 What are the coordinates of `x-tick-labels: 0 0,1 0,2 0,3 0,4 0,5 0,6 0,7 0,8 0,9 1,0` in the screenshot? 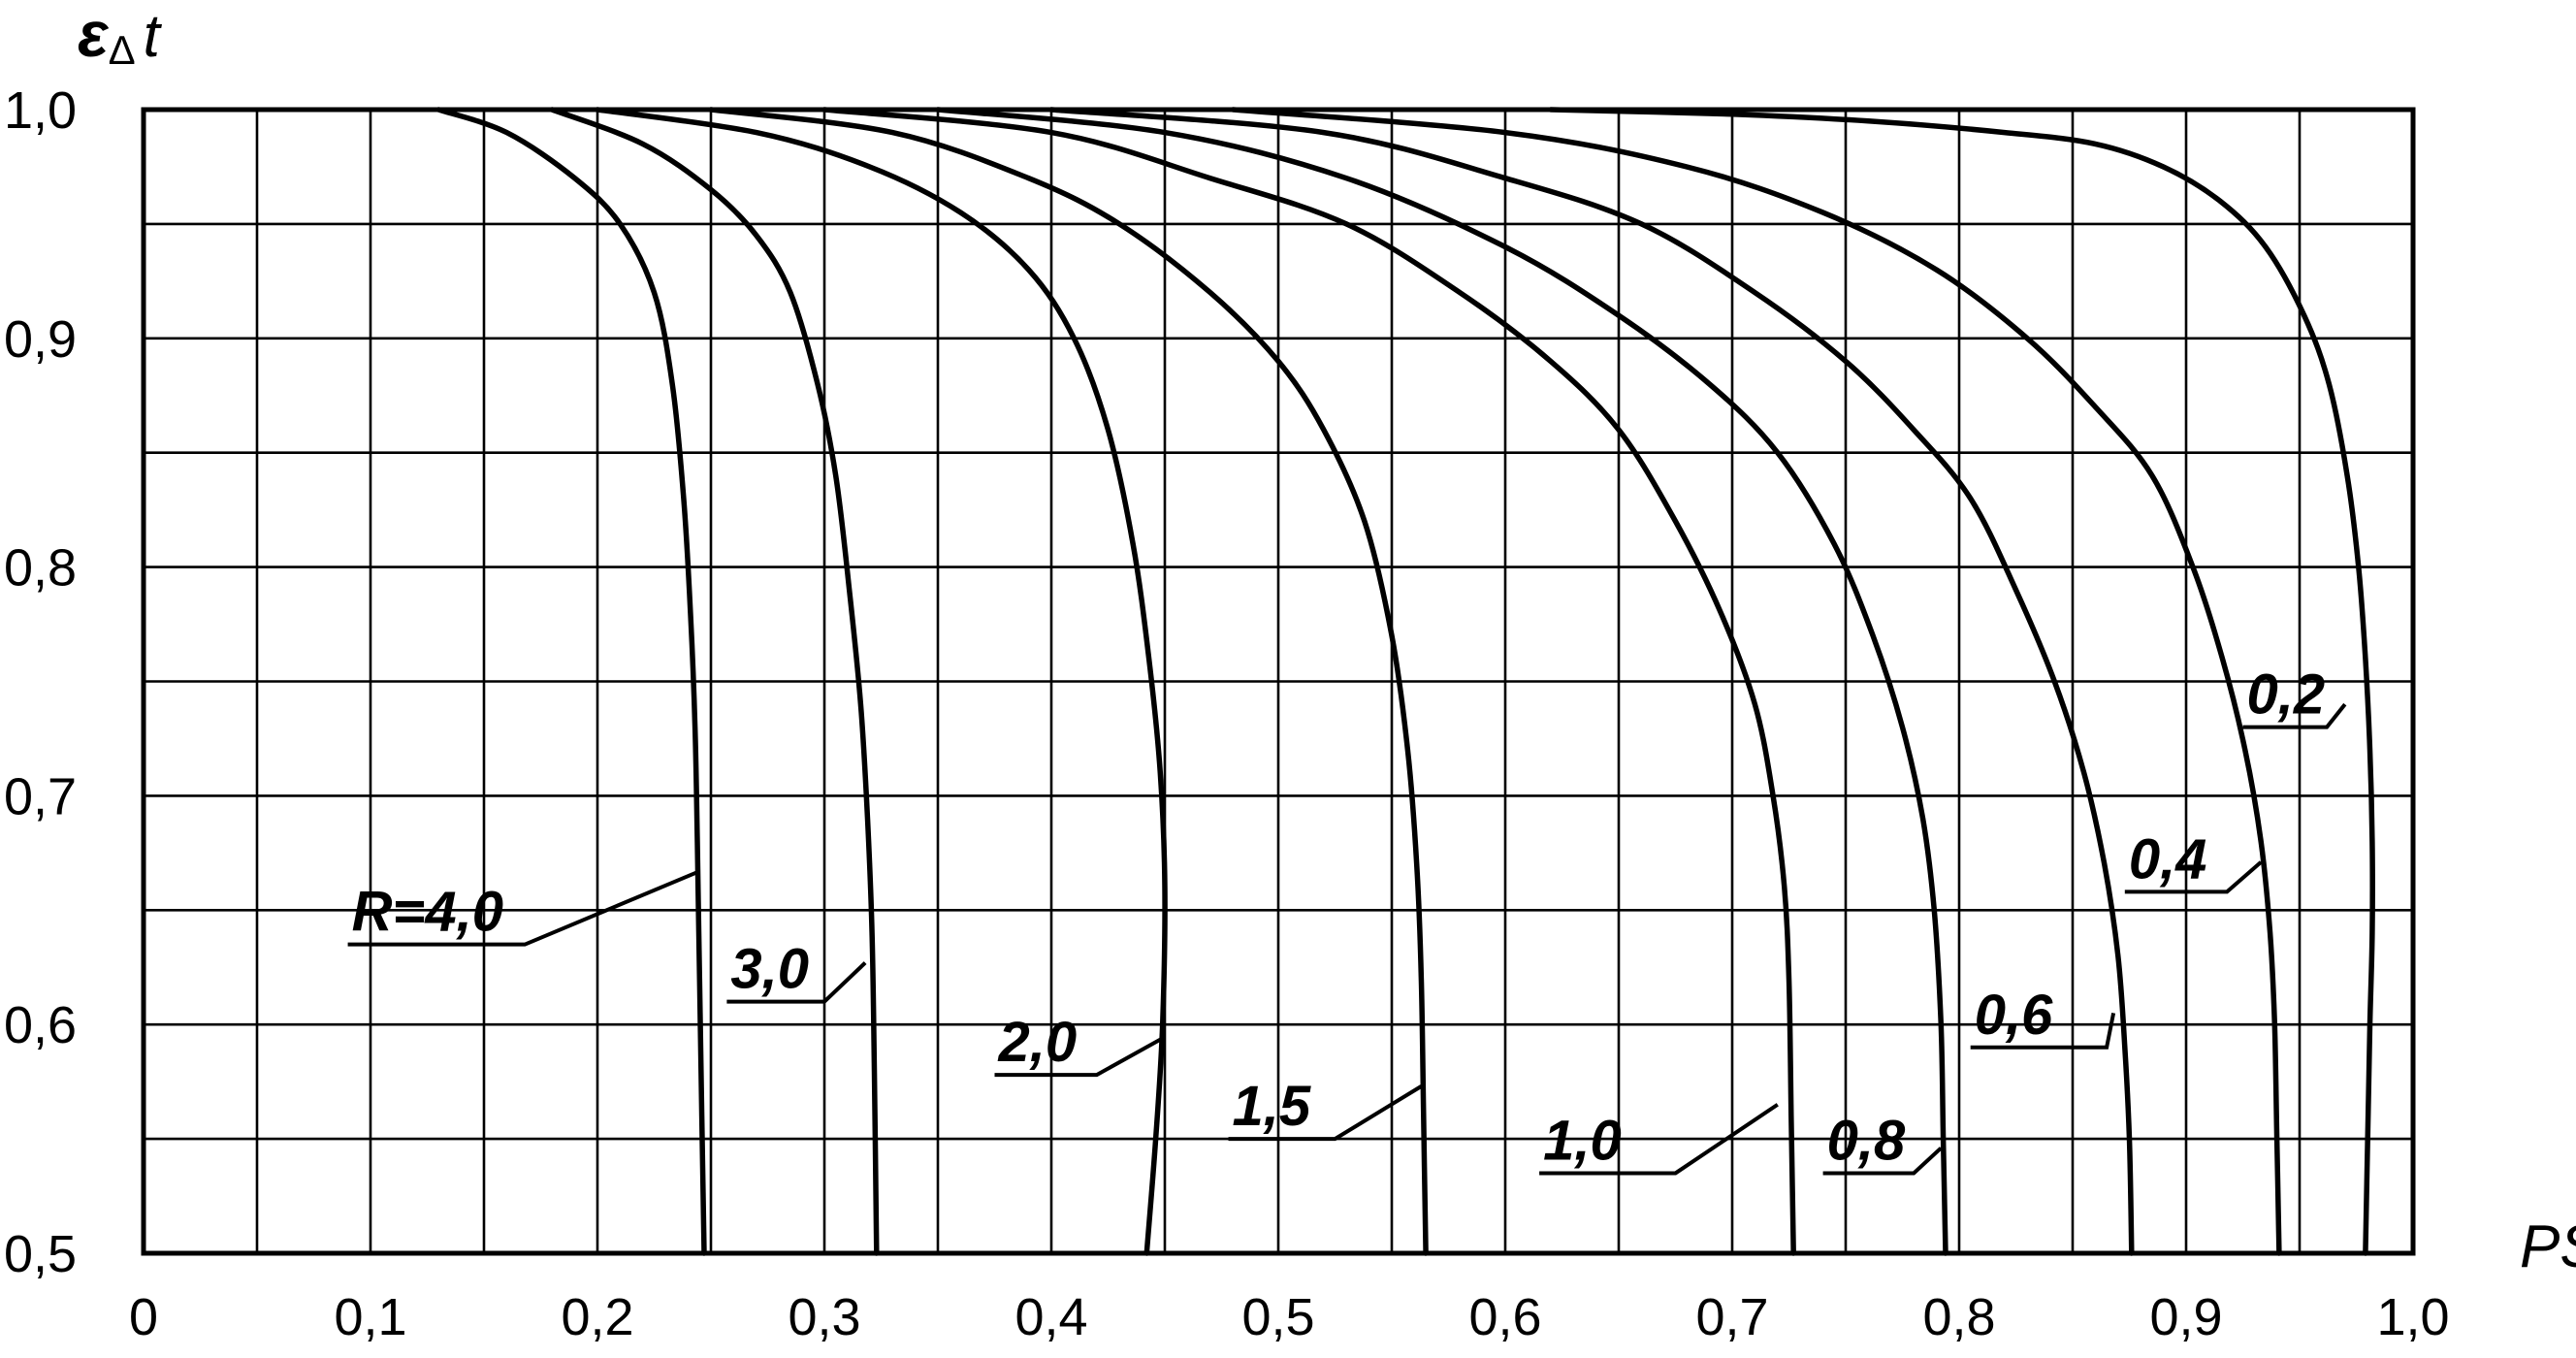 It's located at (1289, 1317).